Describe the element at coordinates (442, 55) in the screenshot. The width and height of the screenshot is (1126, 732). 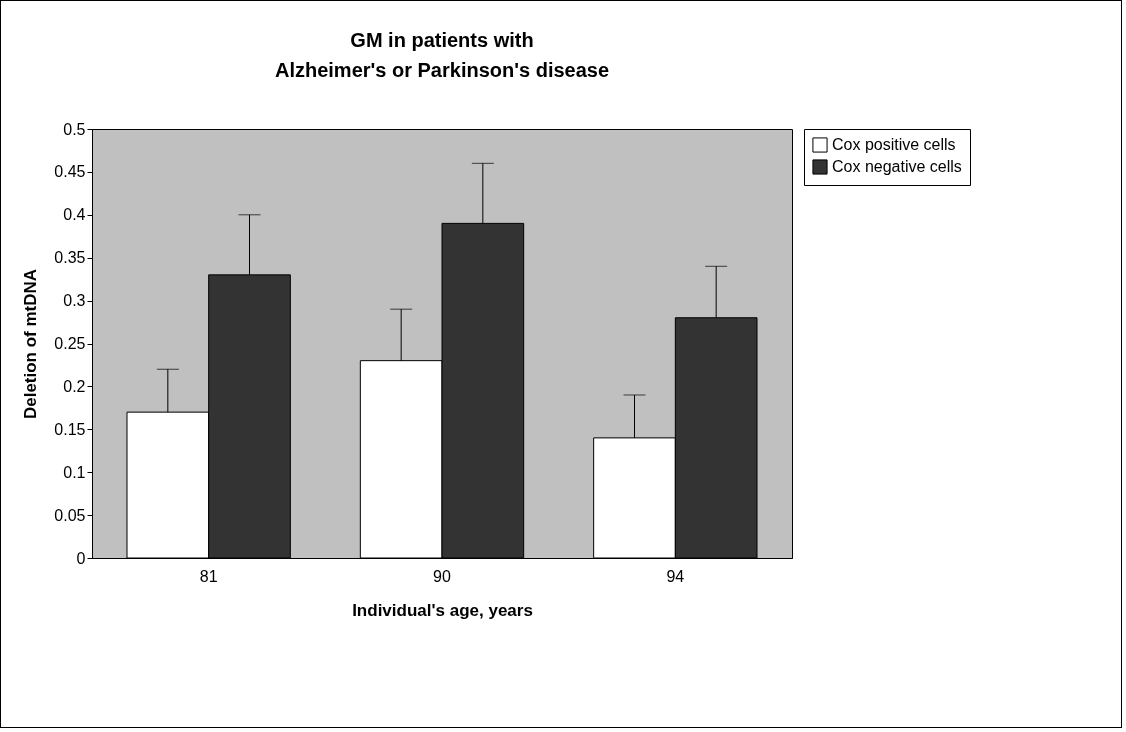
I see `chart-title: GM in patients with Alzheimer's or Parkinson's disease` at that location.